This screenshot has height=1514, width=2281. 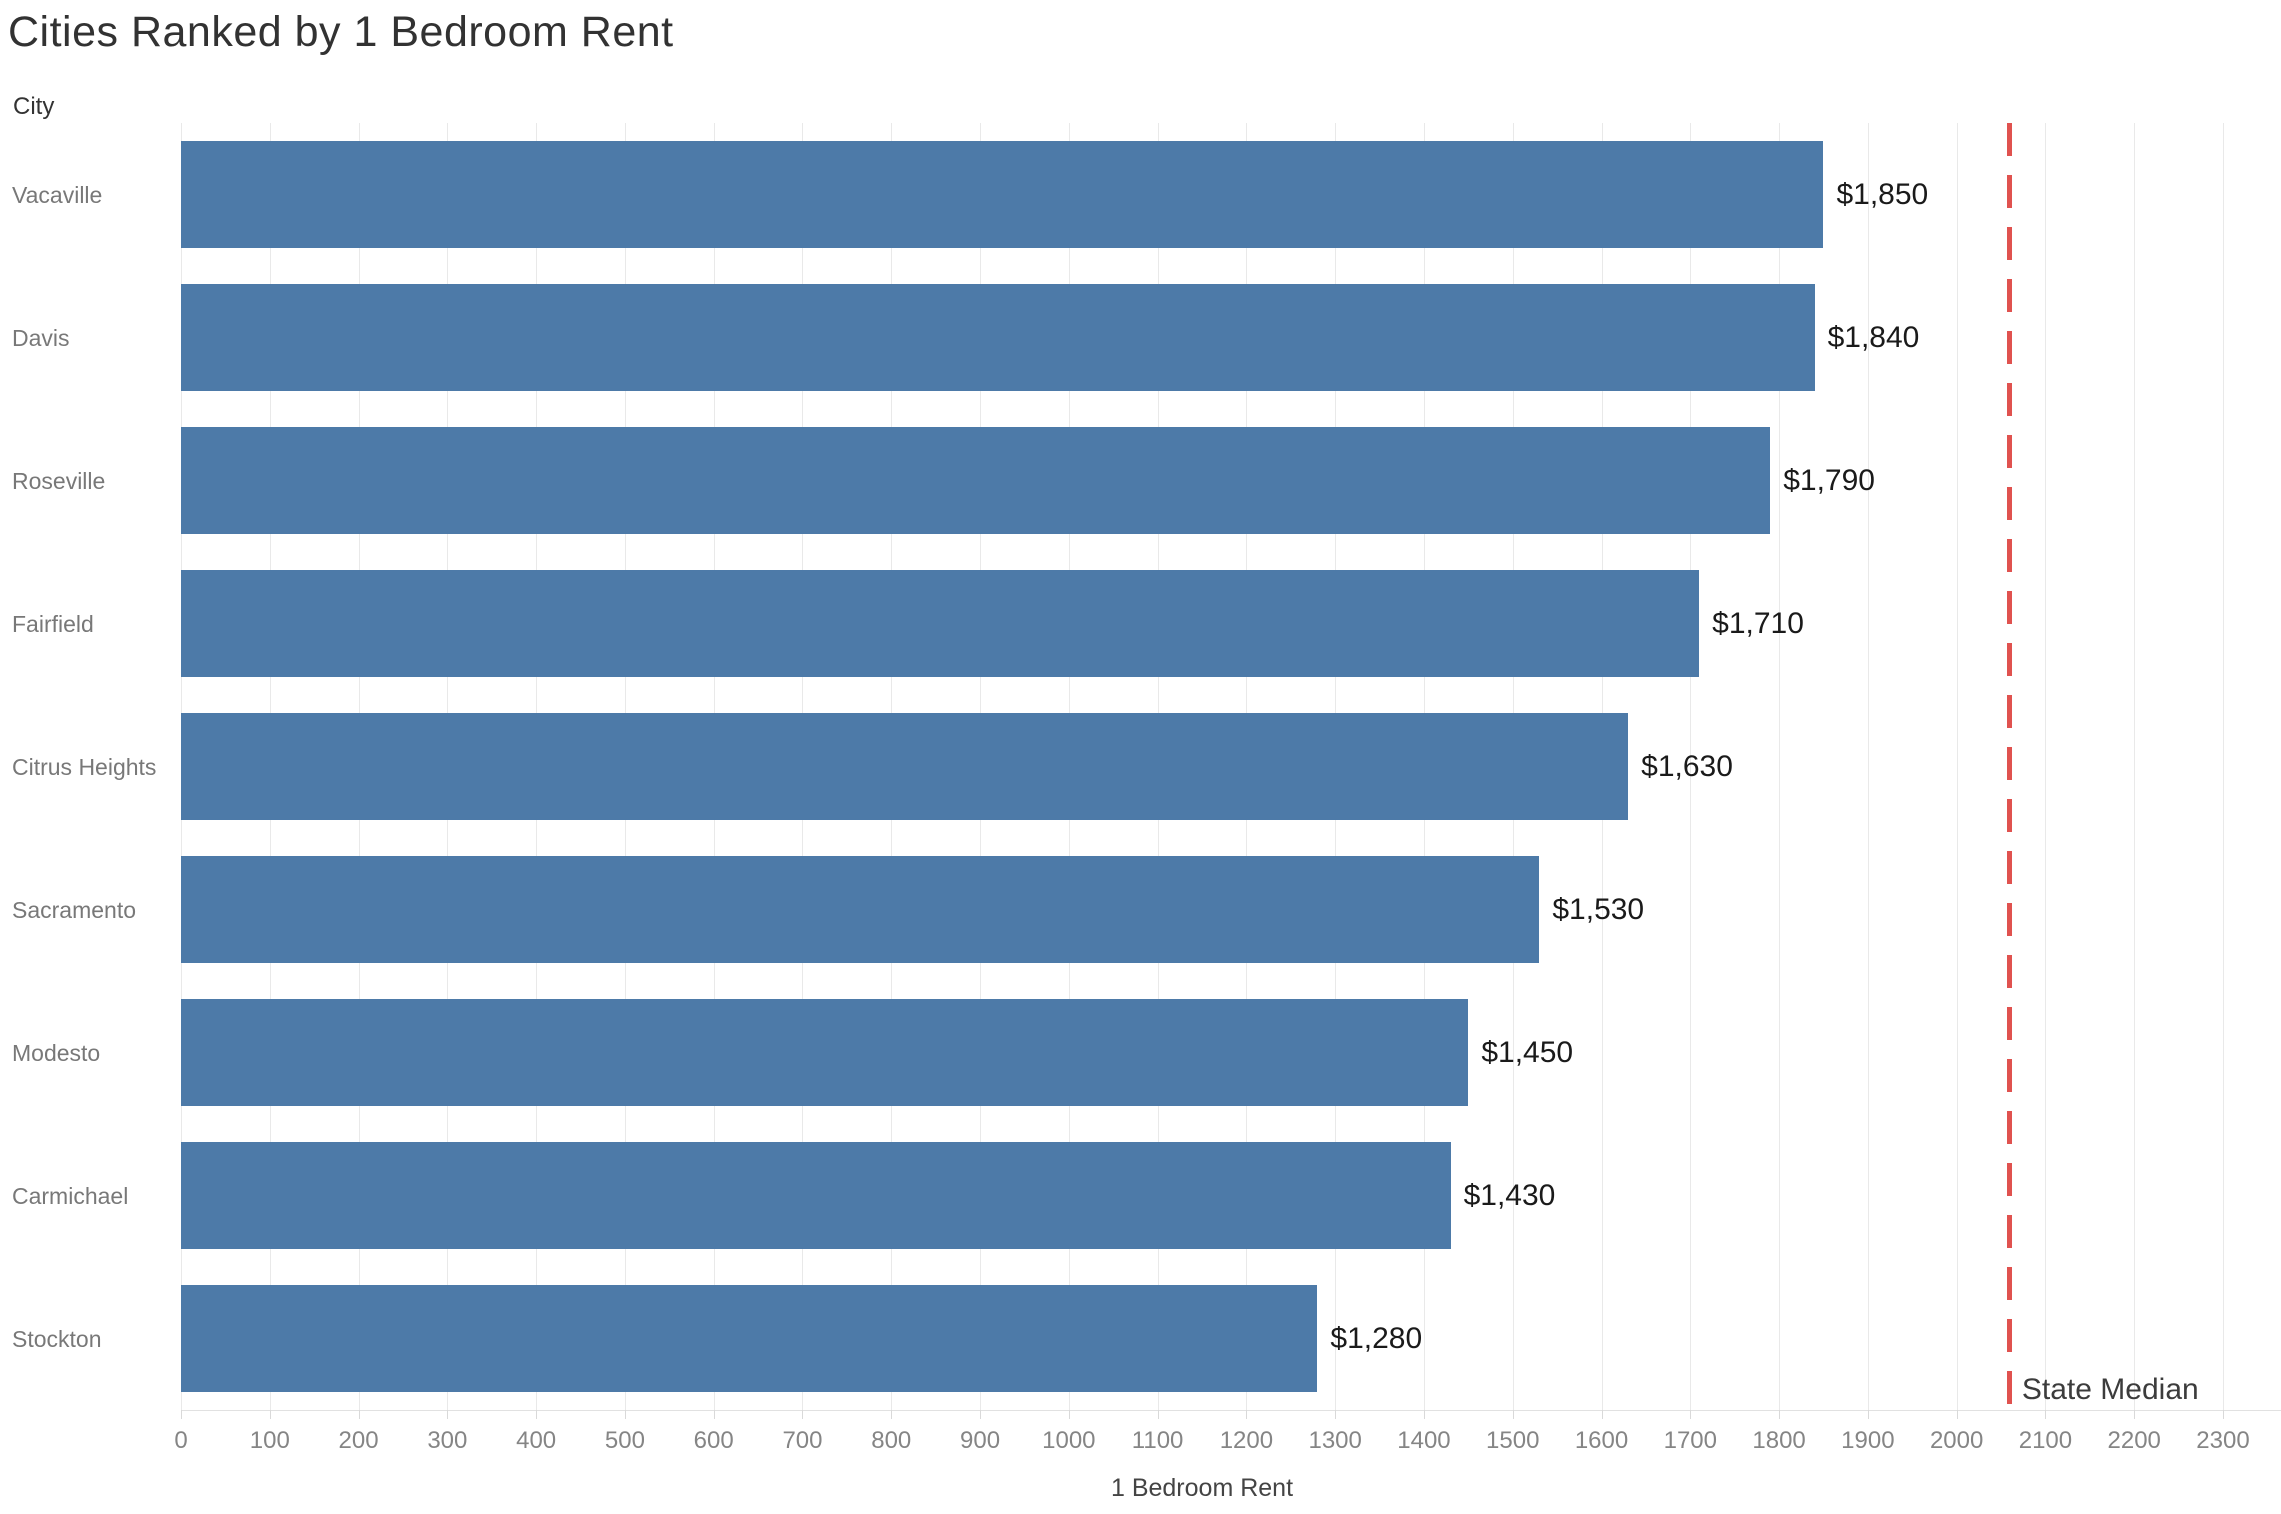 I want to click on x-axis-tick-label: 600, so click(x=713, y=1440).